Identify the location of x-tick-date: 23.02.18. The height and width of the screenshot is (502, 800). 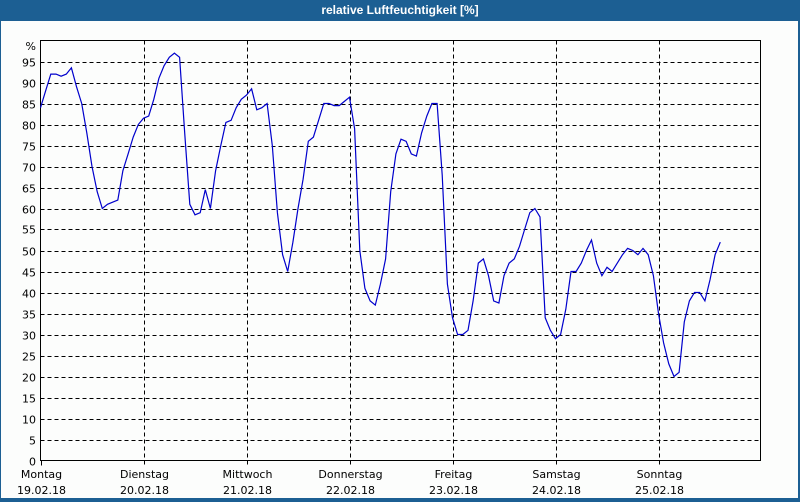
(453, 490).